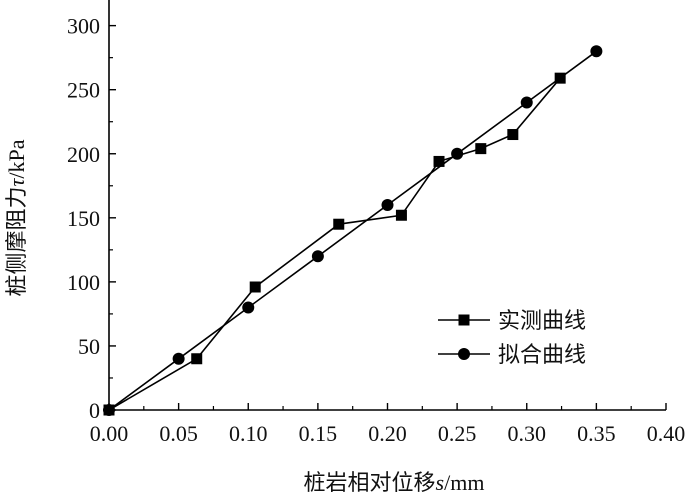 This screenshot has width=700, height=498. What do you see at coordinates (16, 181) in the screenshot?
I see `y-axis-title-var: τ` at bounding box center [16, 181].